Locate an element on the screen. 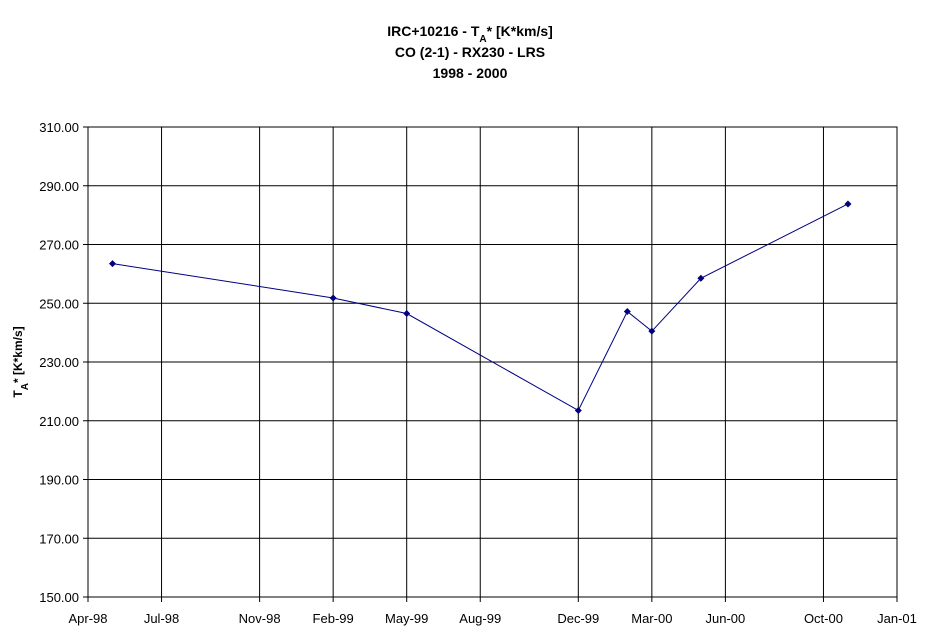  x-tick-label: Aug-99 is located at coordinates (480, 618).